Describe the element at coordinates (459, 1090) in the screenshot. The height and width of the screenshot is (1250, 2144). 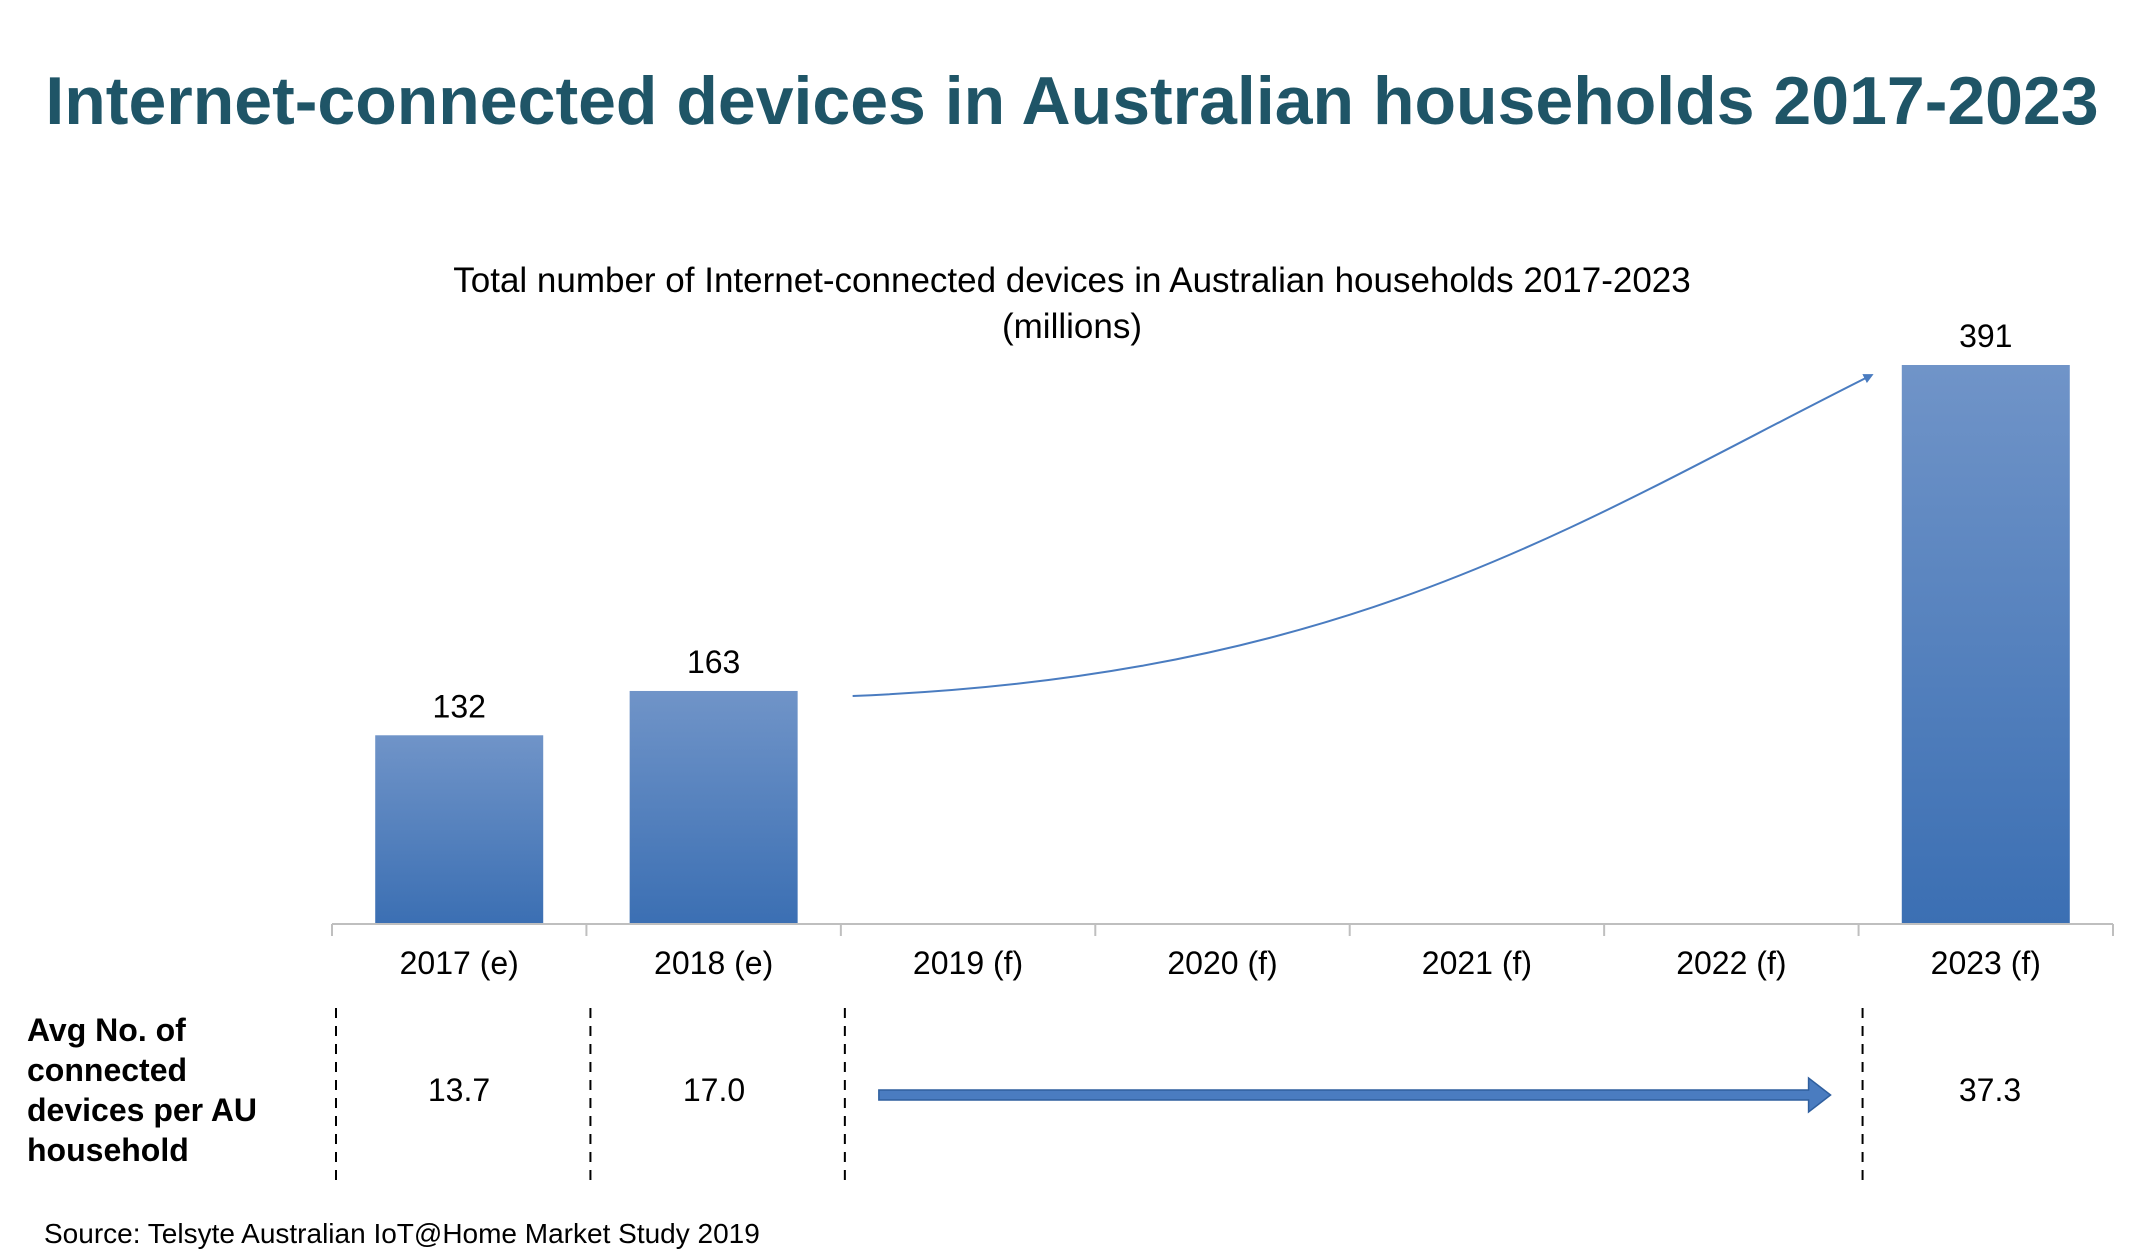
I see `avg-value-2017: 13.7` at that location.